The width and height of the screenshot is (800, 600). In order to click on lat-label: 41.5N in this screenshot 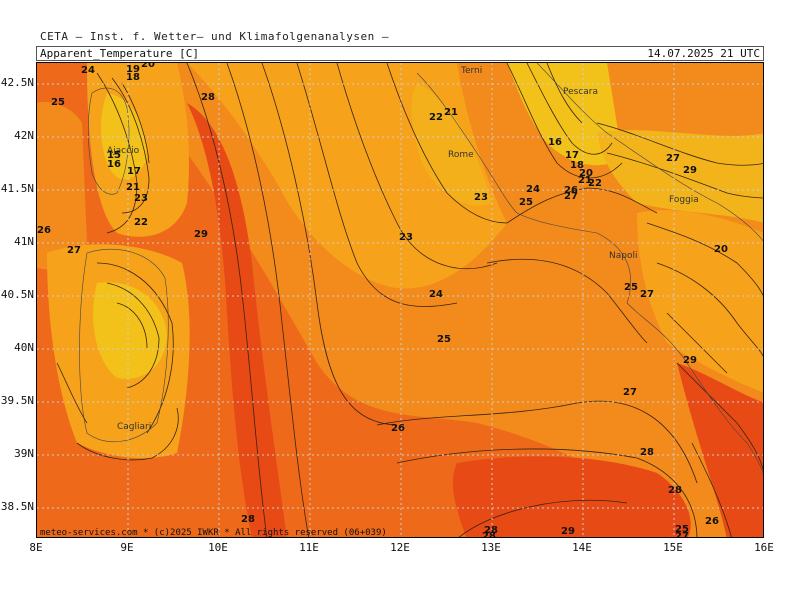, I will do `click(17, 188)`.